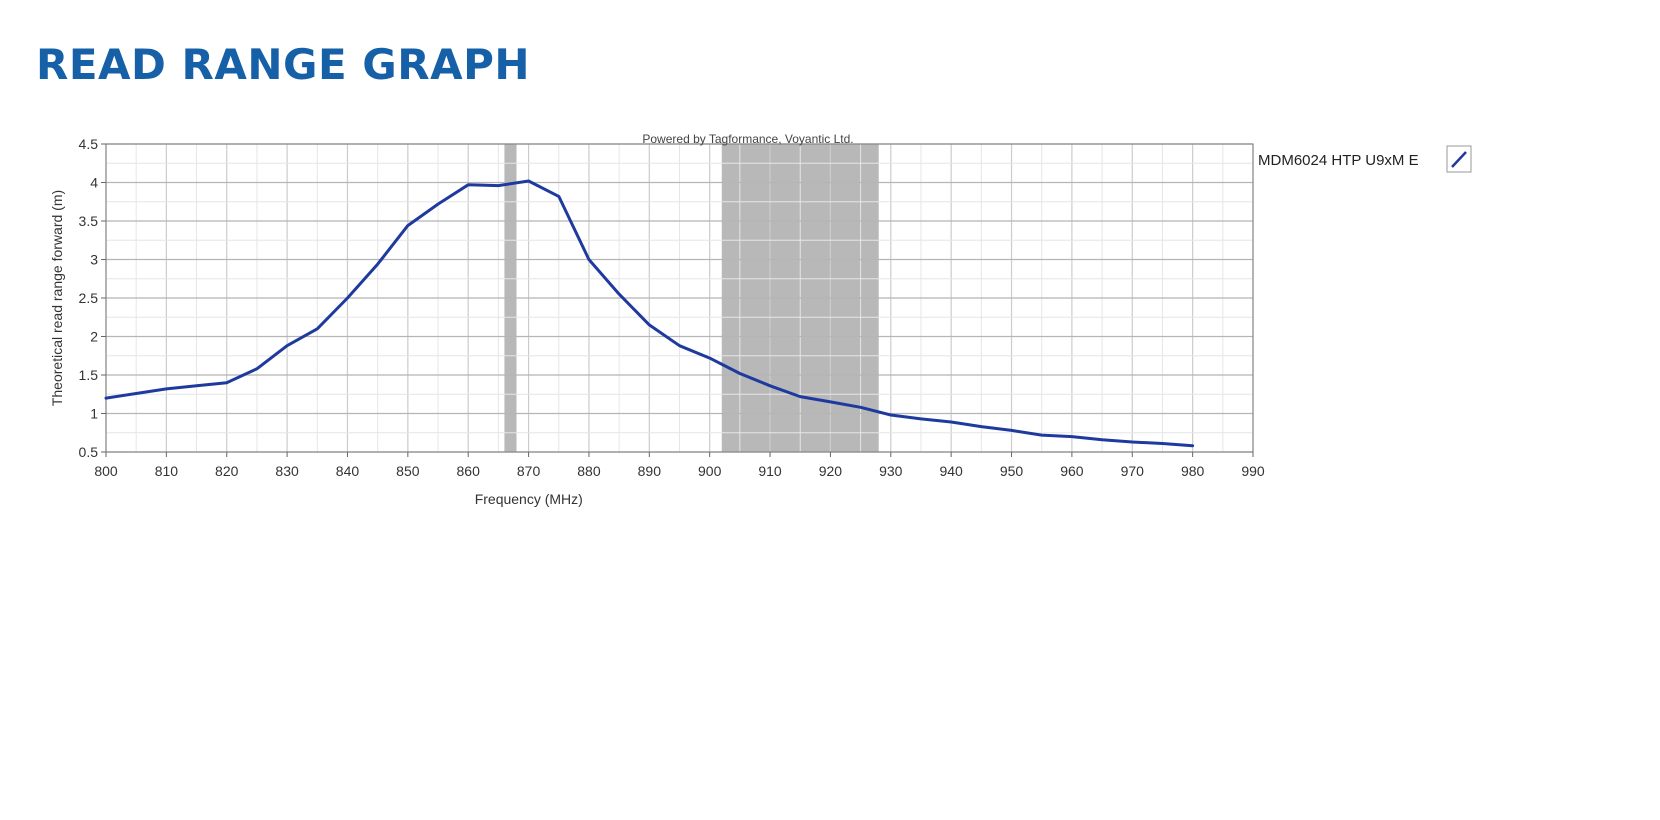  What do you see at coordinates (529, 499) in the screenshot?
I see `x-axis-label: Frequency (MHz)` at bounding box center [529, 499].